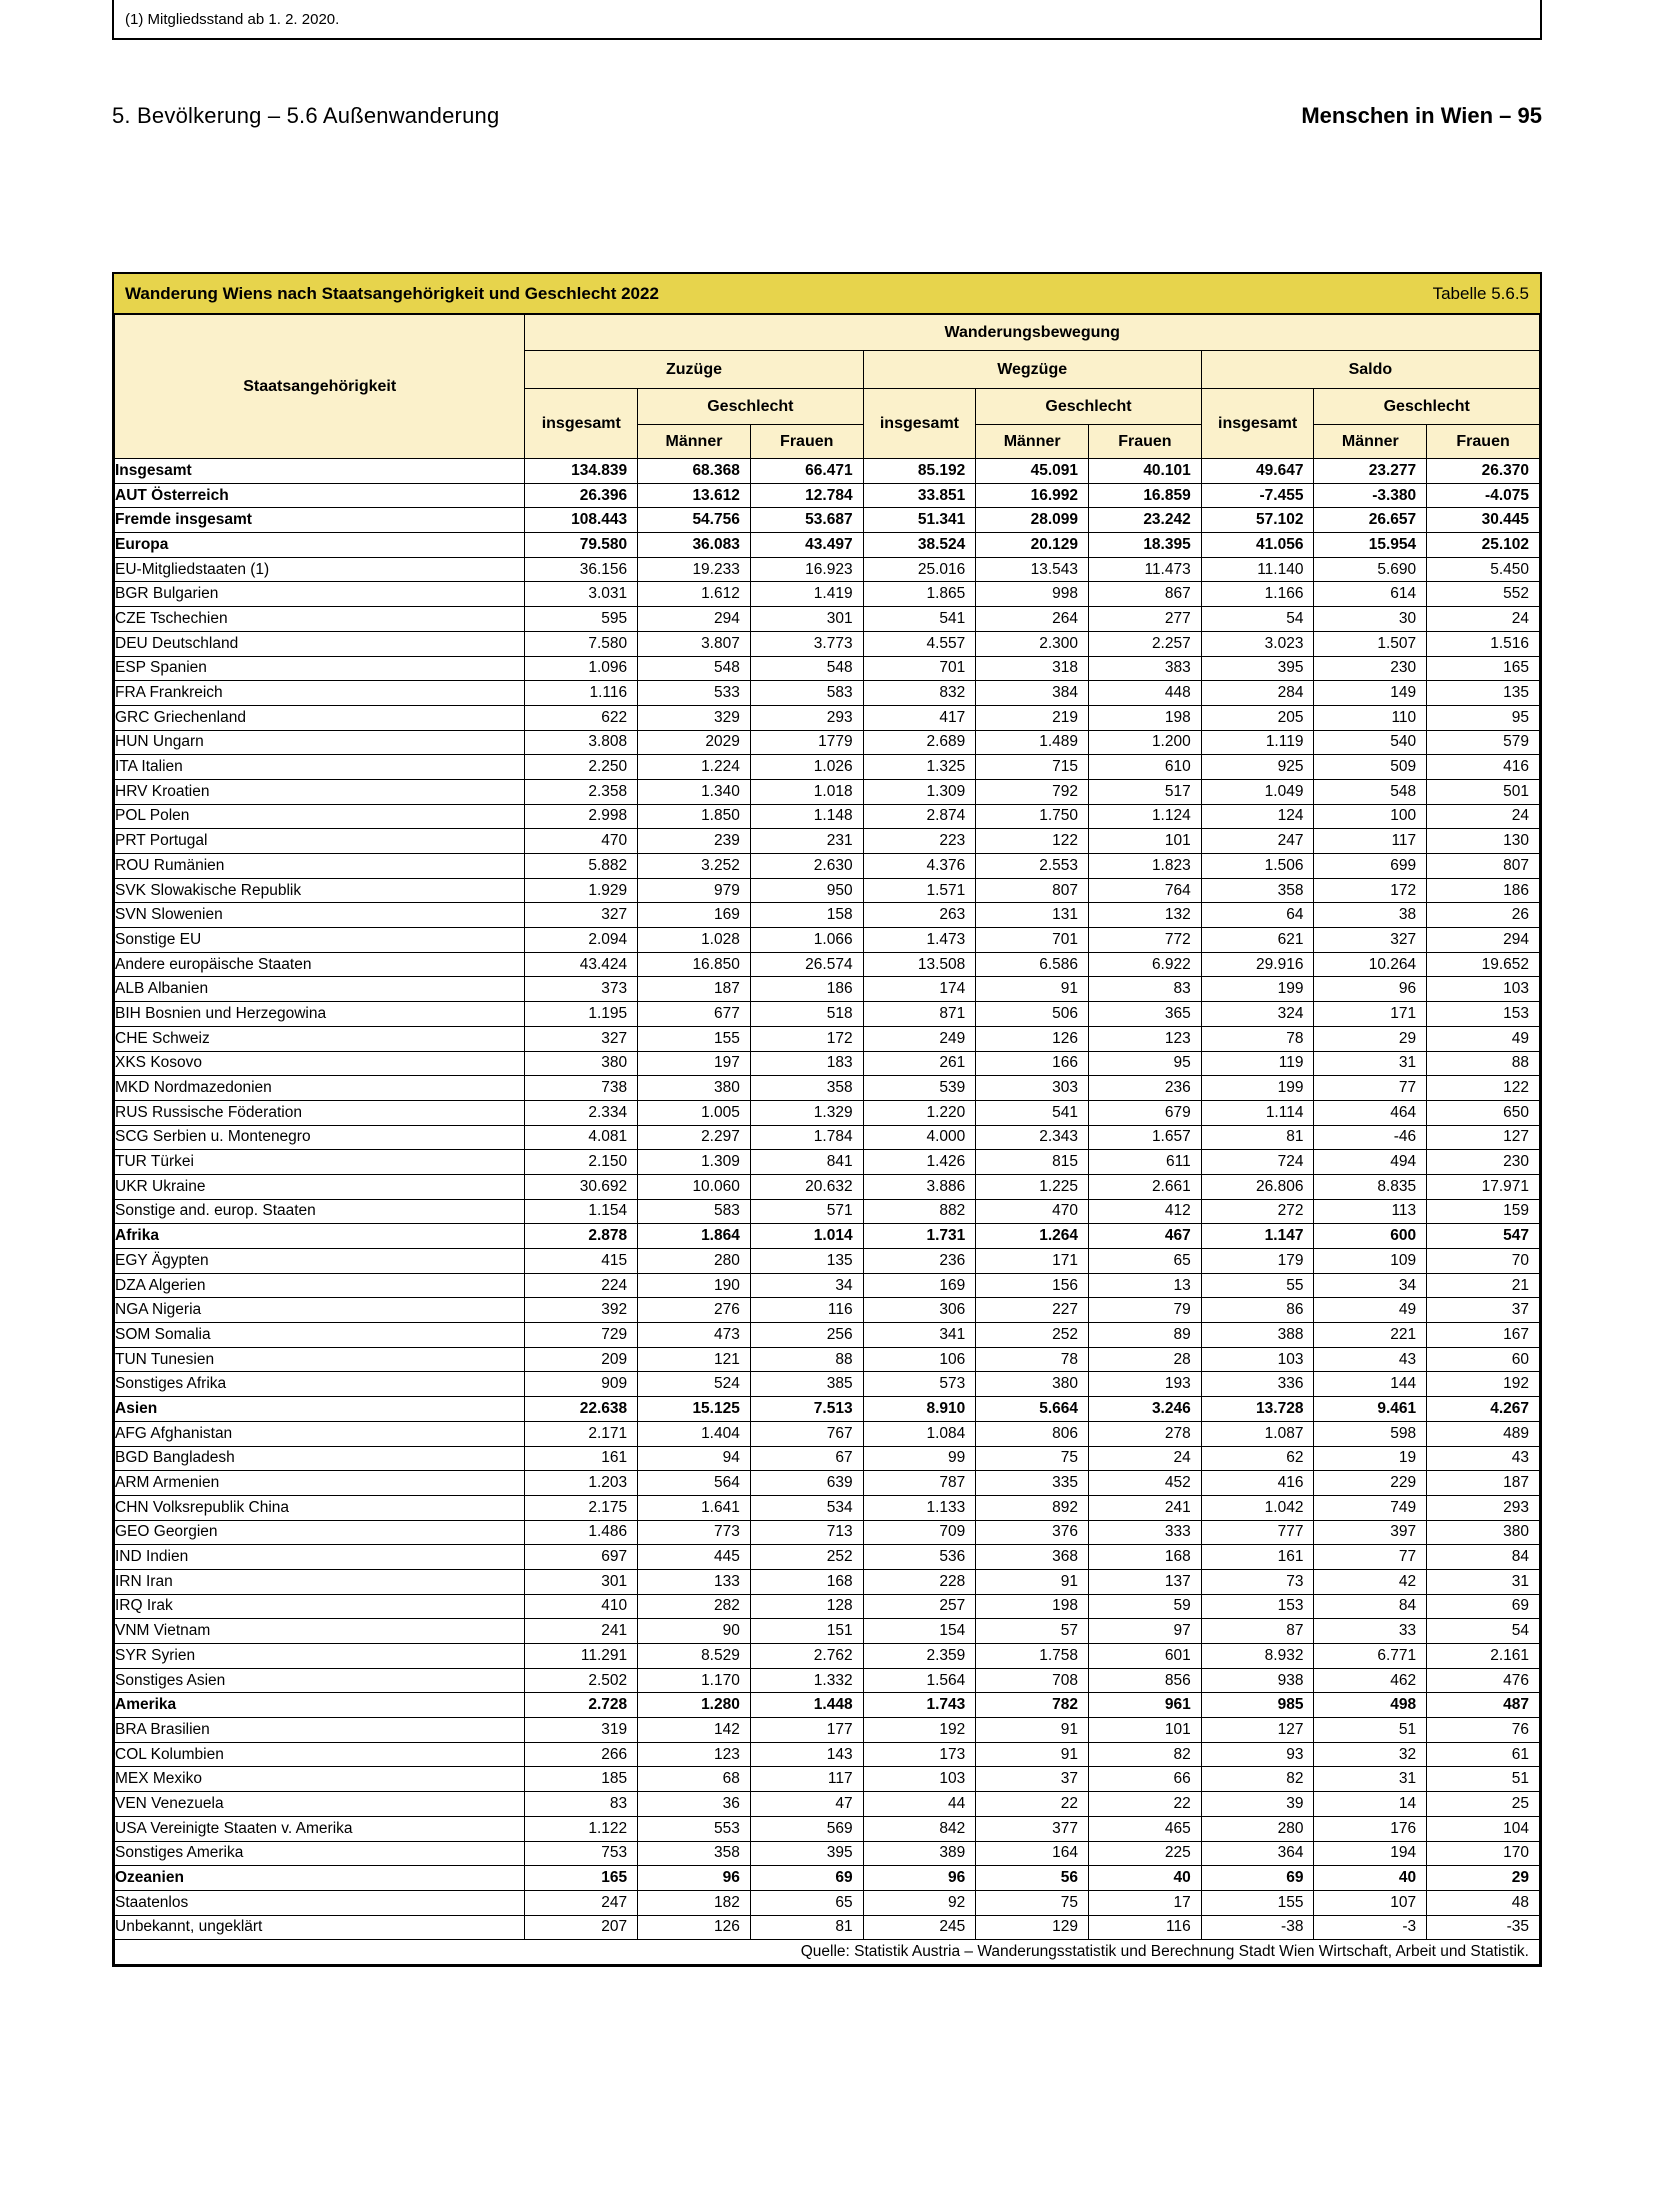 The width and height of the screenshot is (1654, 2205). I want to click on cell-value: 7.580, so click(581, 643).